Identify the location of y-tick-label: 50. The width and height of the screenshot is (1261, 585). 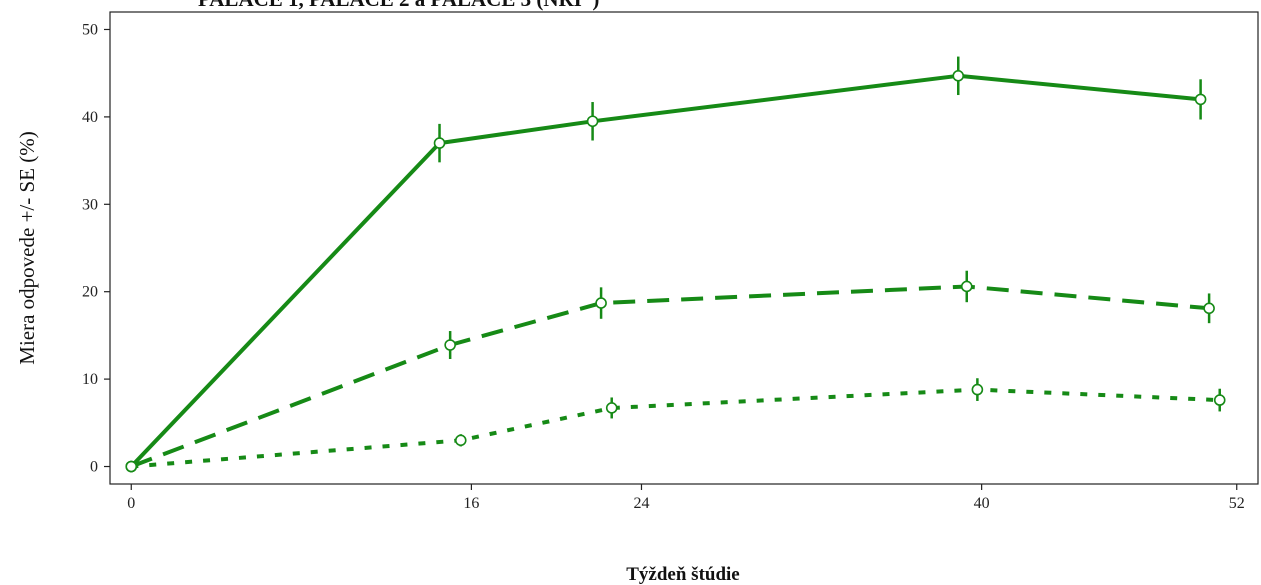
(90, 29).